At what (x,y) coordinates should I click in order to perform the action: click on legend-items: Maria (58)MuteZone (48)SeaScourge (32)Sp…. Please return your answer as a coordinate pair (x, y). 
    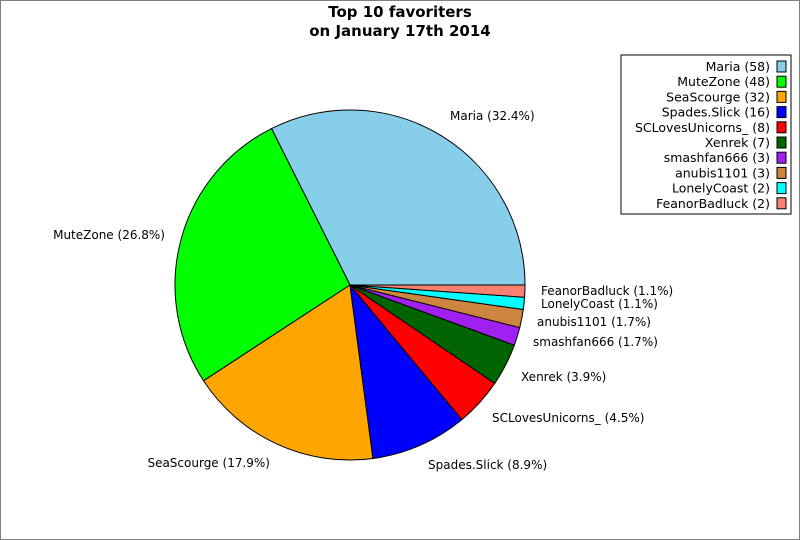
    Looking at the image, I should click on (711, 135).